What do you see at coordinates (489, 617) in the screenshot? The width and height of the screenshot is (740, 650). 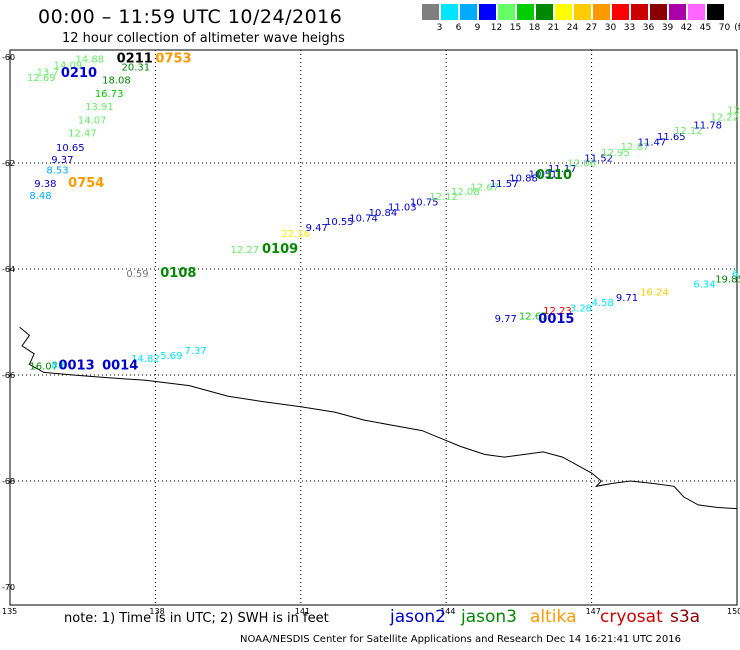 I see `satellite-name: jason3` at bounding box center [489, 617].